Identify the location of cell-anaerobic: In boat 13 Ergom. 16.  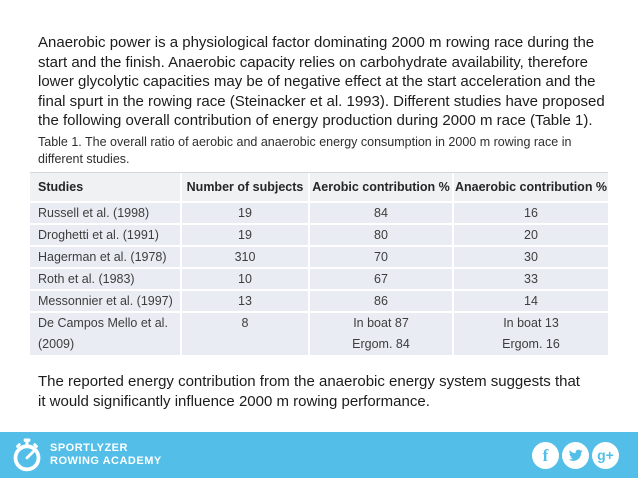
(531, 334).